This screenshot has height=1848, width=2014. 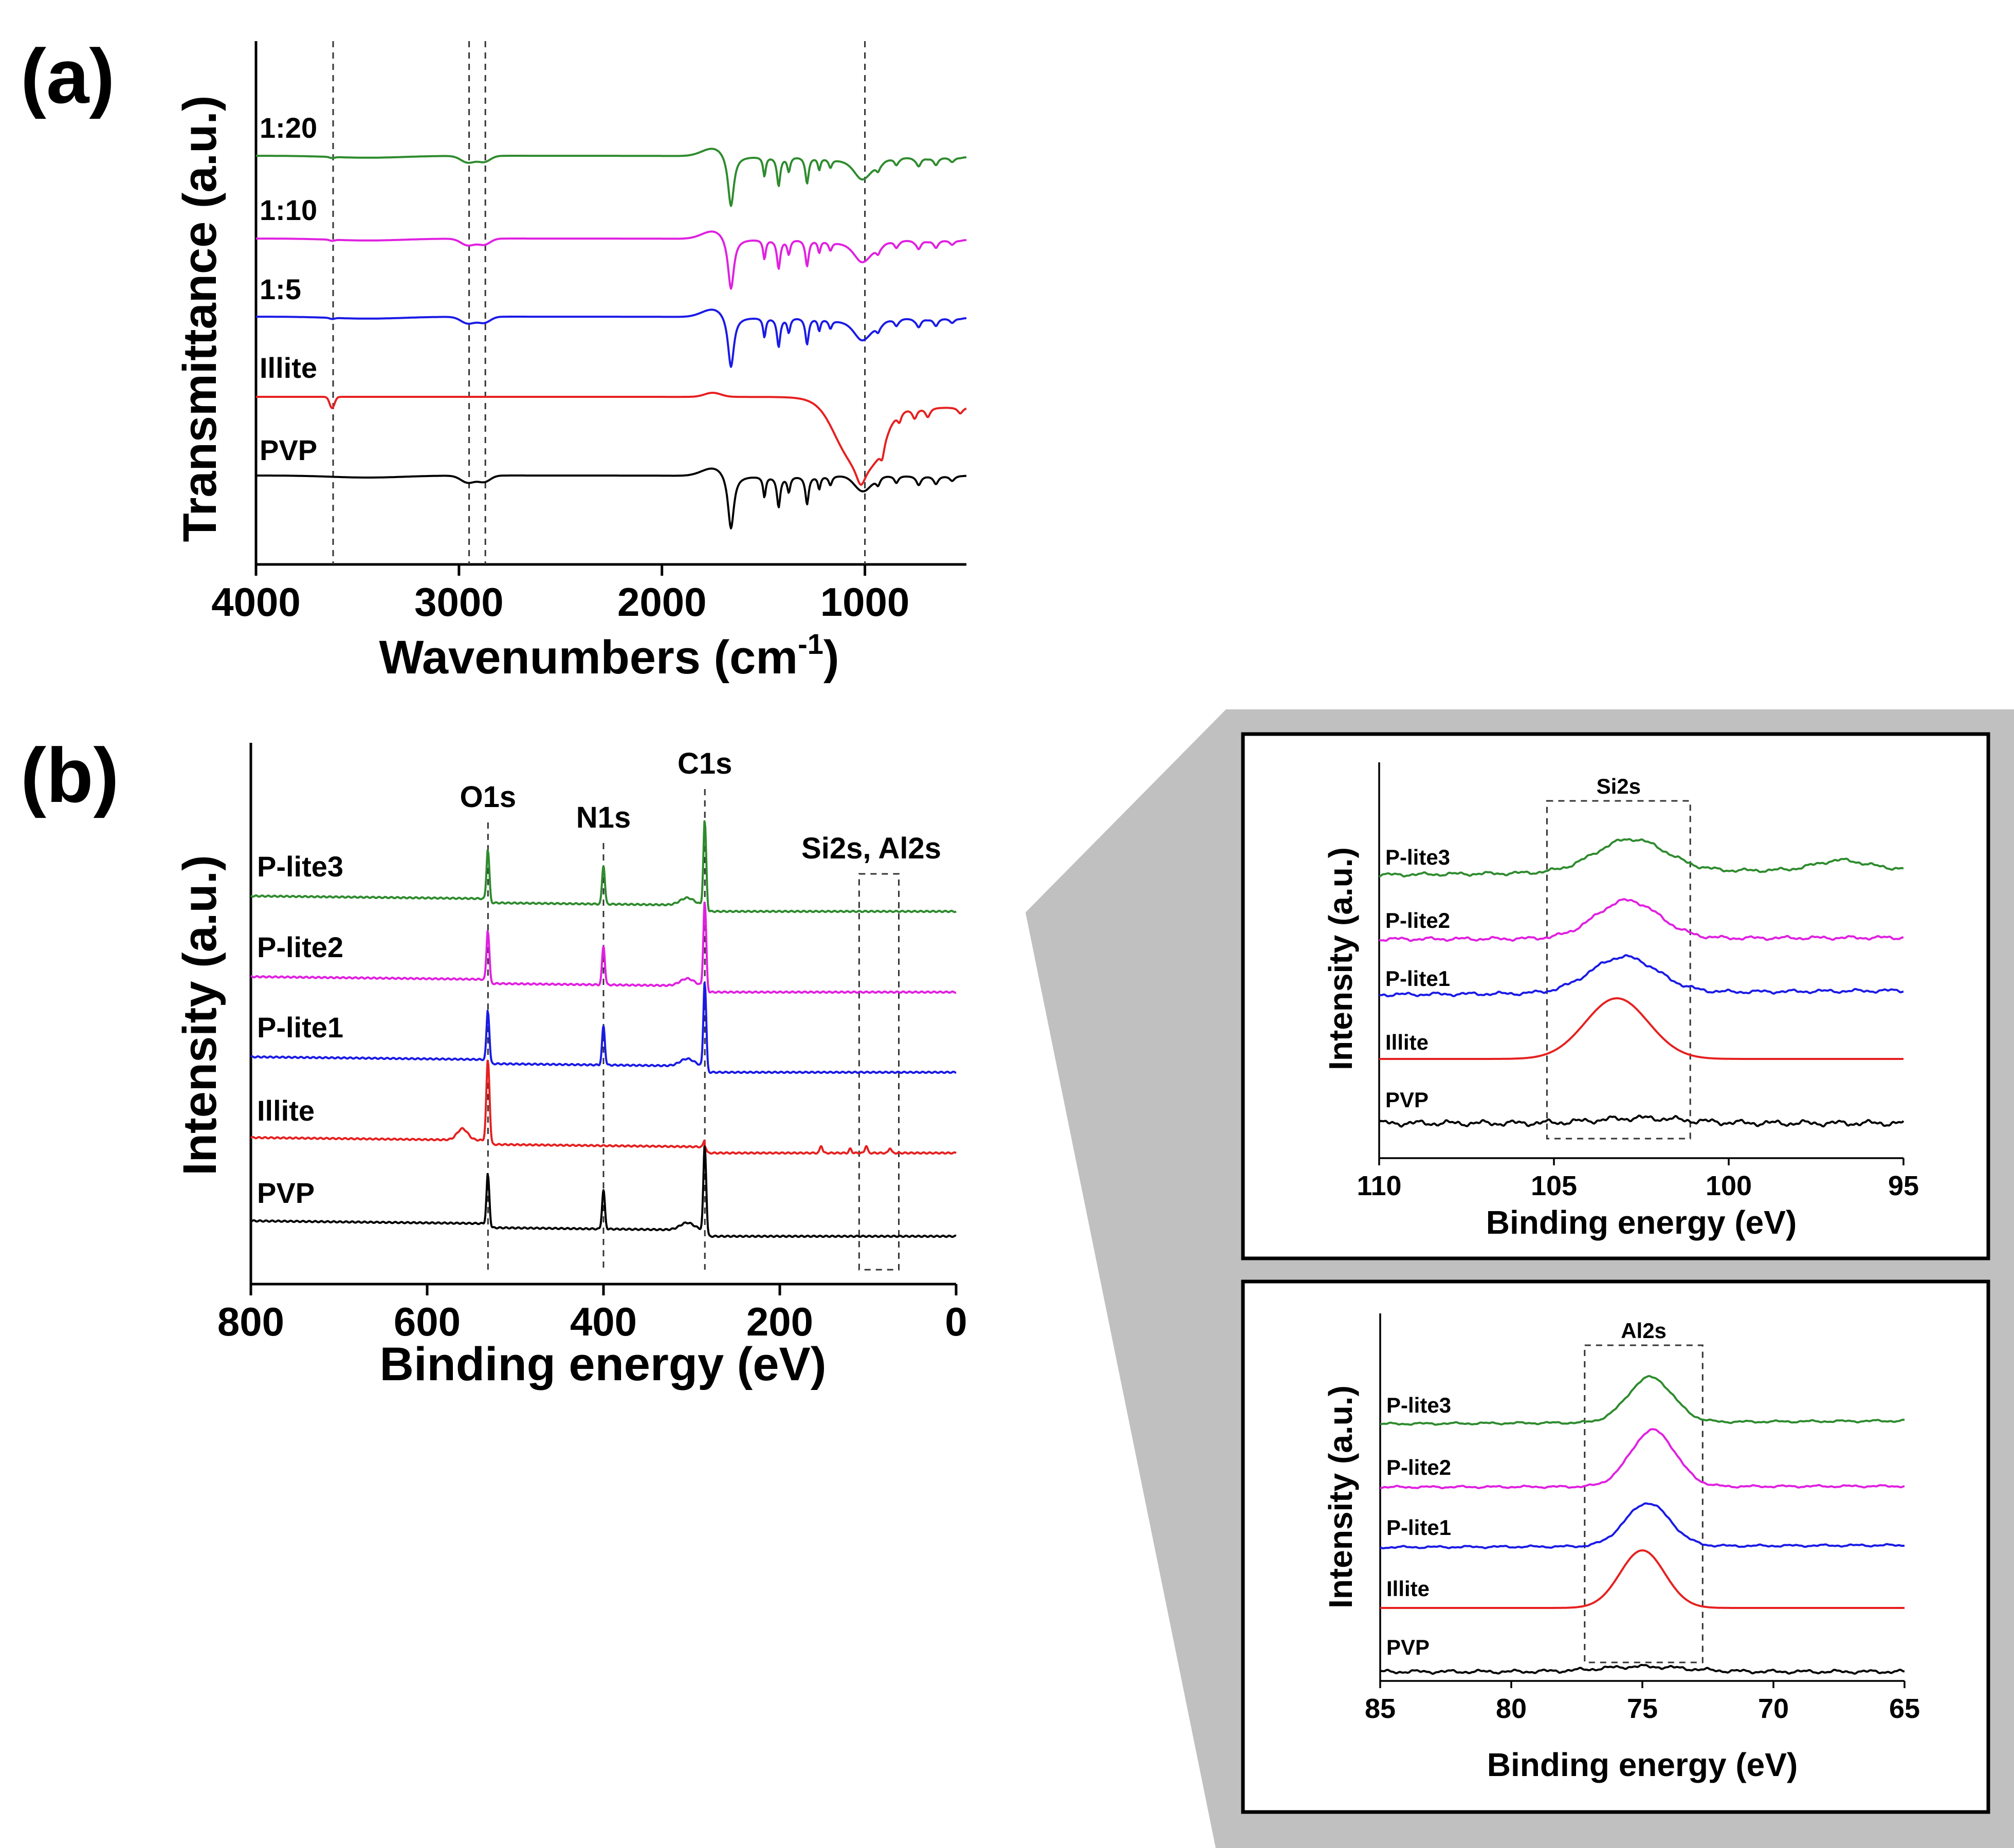 I want to click on xps-x-tick-label: 0, so click(x=956, y=1321).